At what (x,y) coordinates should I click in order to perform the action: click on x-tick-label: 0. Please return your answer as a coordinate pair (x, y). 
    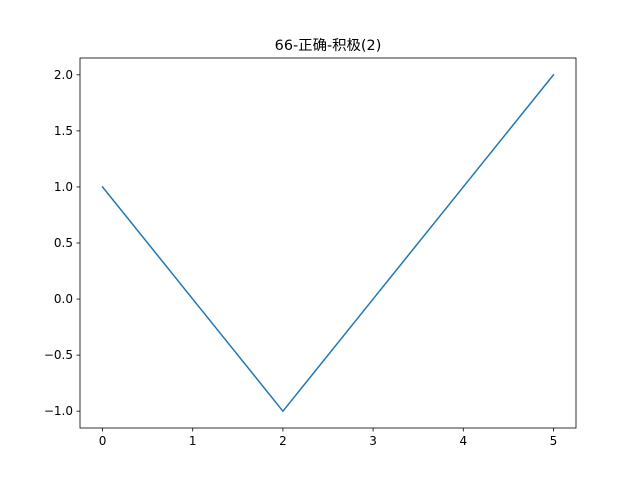
    Looking at the image, I should click on (103, 441).